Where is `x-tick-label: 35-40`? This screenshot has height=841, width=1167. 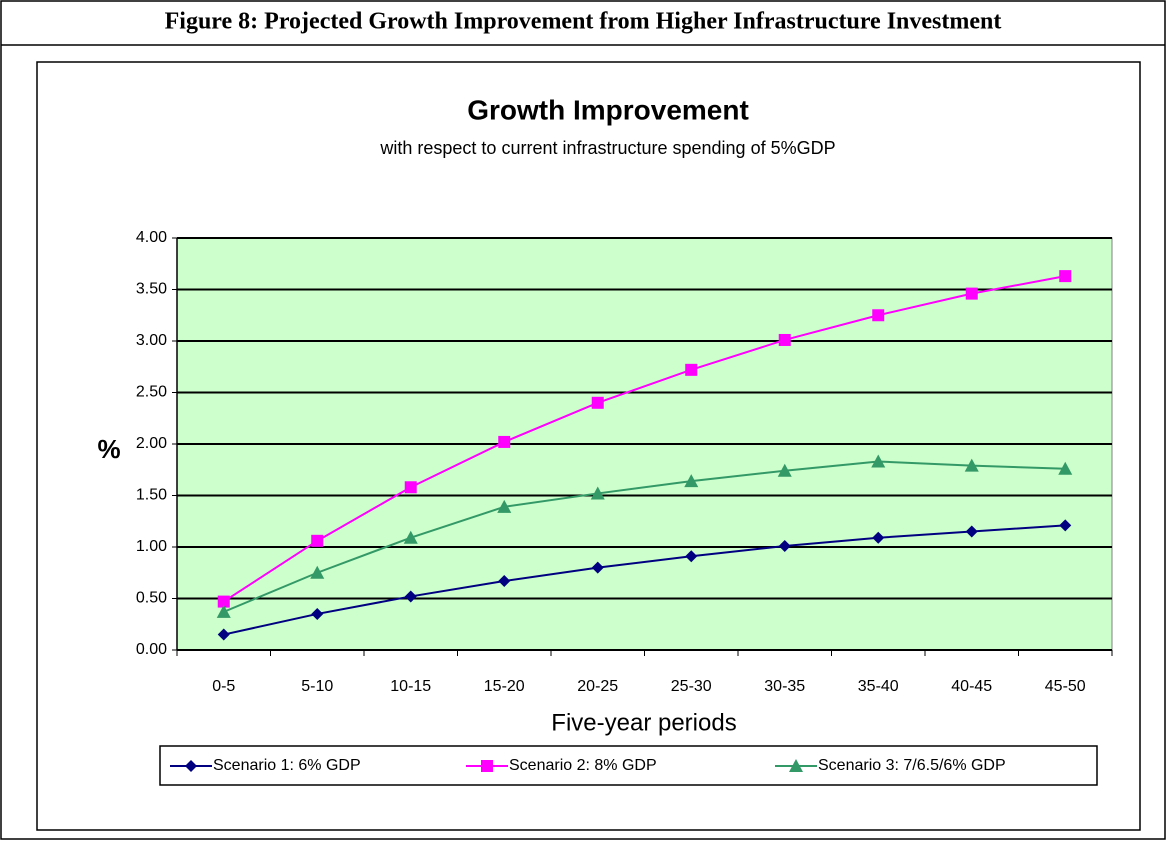 x-tick-label: 35-40 is located at coordinates (878, 686).